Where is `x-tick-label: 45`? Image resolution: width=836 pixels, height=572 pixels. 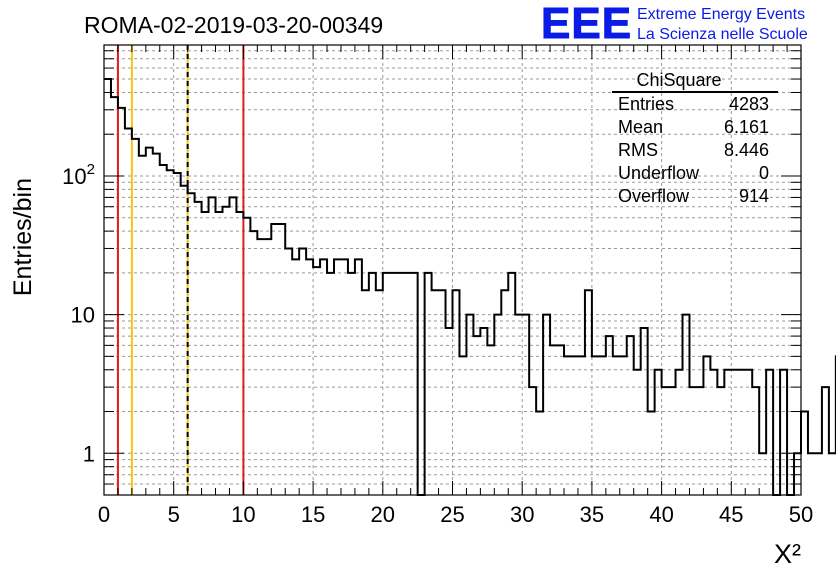
x-tick-label: 45 is located at coordinates (731, 514).